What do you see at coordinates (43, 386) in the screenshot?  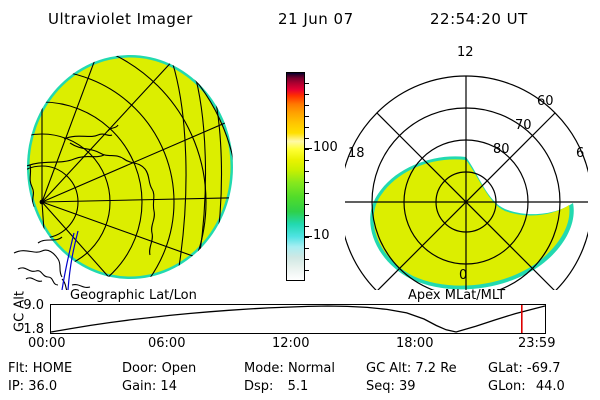 I see `status-ip-value: 36.0` at bounding box center [43, 386].